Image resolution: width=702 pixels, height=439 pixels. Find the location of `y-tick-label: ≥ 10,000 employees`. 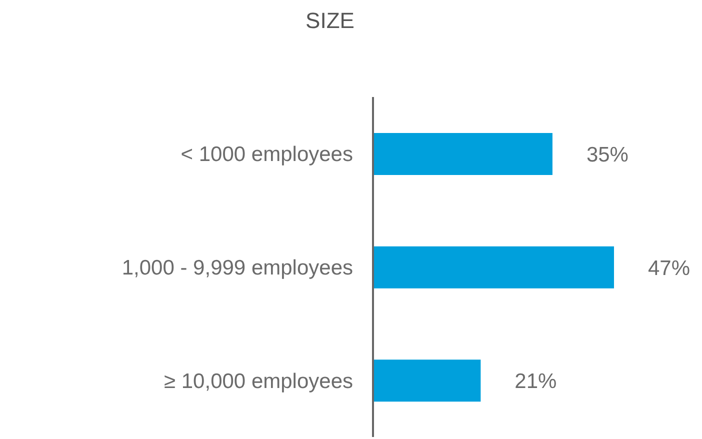

y-tick-label: ≥ 10,000 employees is located at coordinates (258, 381).